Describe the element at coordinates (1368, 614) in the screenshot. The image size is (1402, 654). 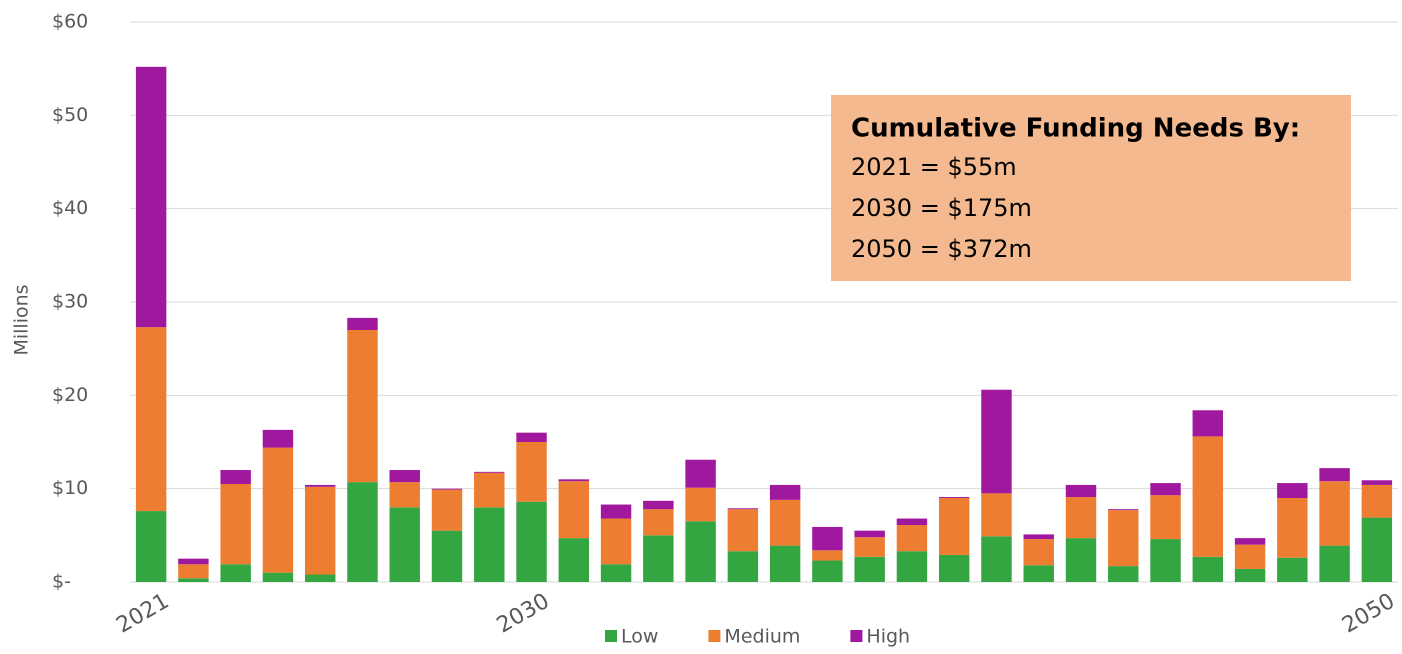
I see `x-tick-label: 2050` at that location.